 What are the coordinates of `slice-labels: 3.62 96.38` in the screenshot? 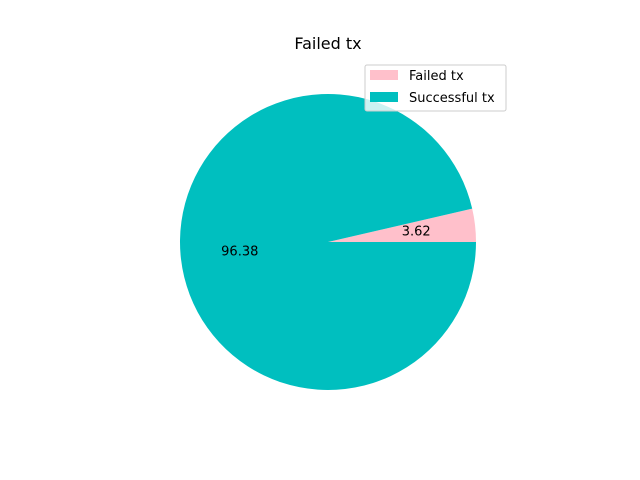 It's located at (326, 241).